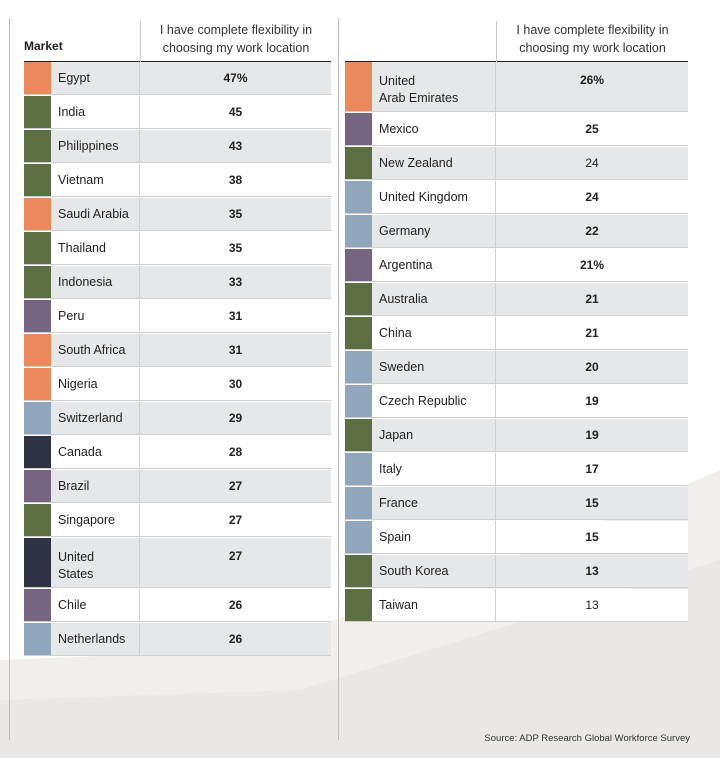  I want to click on left-divider-line, so click(9, 379).